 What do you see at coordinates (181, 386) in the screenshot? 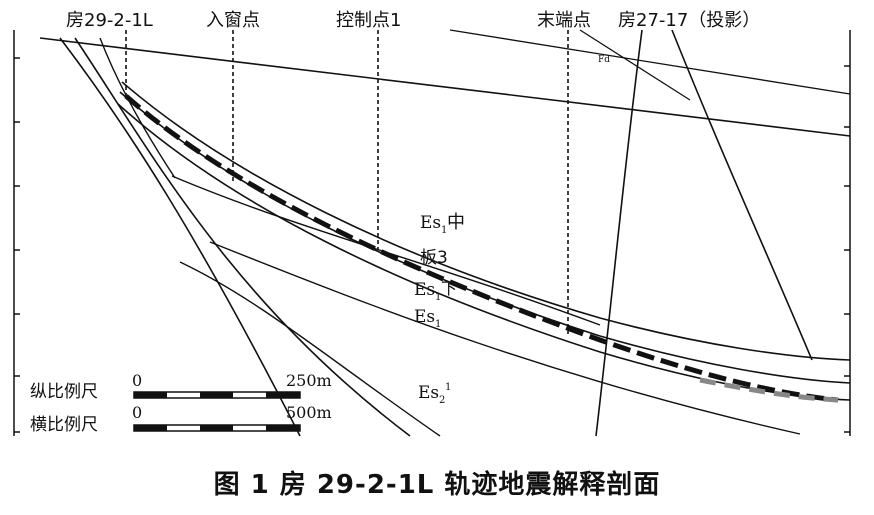
I see `vertical-scale: 纵比例尺 0 250m` at bounding box center [181, 386].